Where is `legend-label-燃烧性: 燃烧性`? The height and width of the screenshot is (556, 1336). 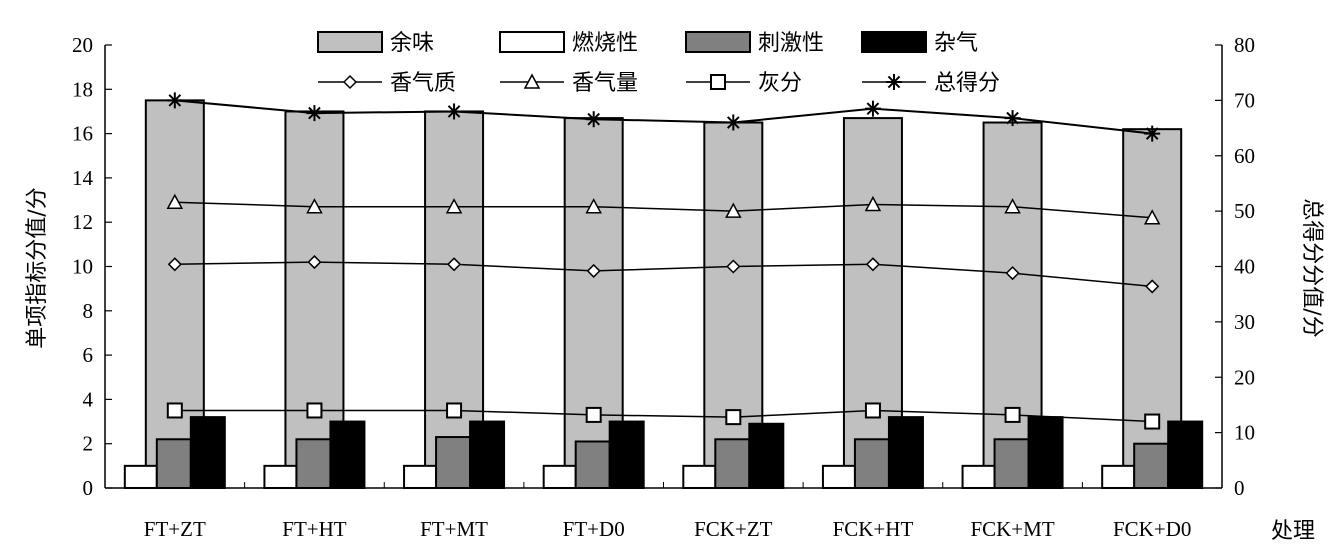
legend-label-燃烧性: 燃烧性 is located at coordinates (605, 43).